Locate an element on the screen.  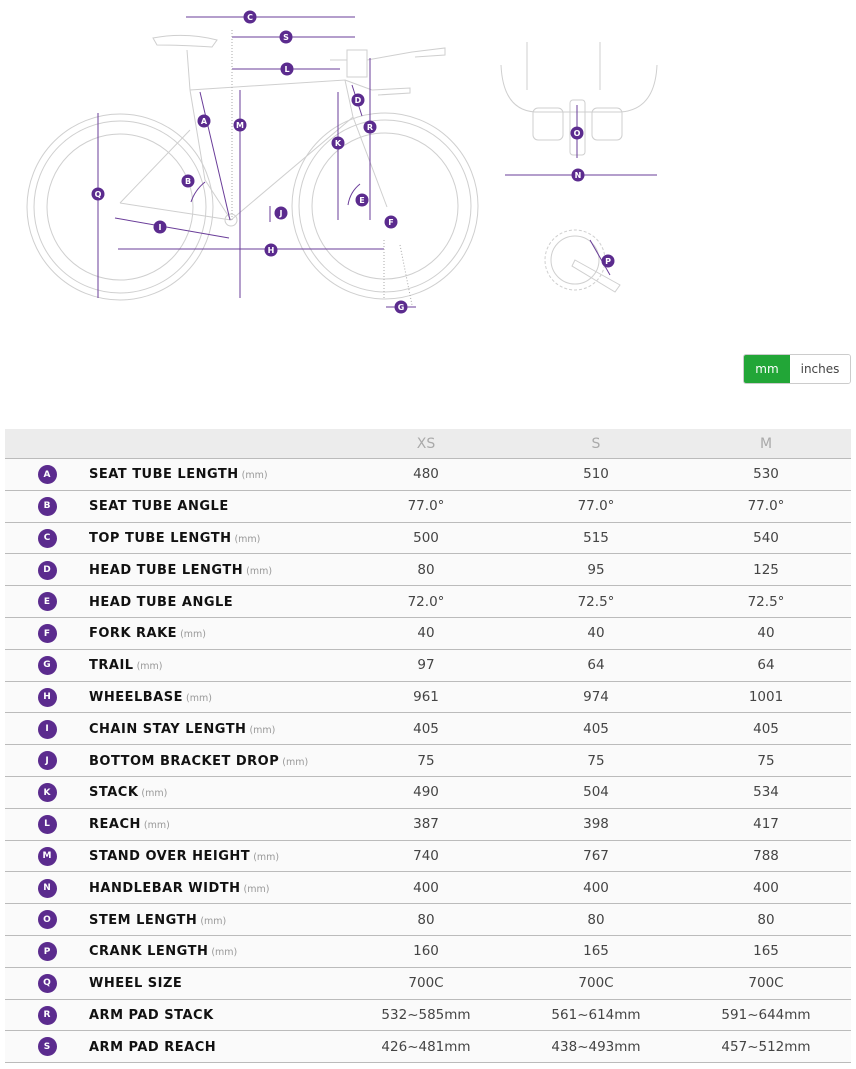
value-cell: 510 is located at coordinates (596, 474).